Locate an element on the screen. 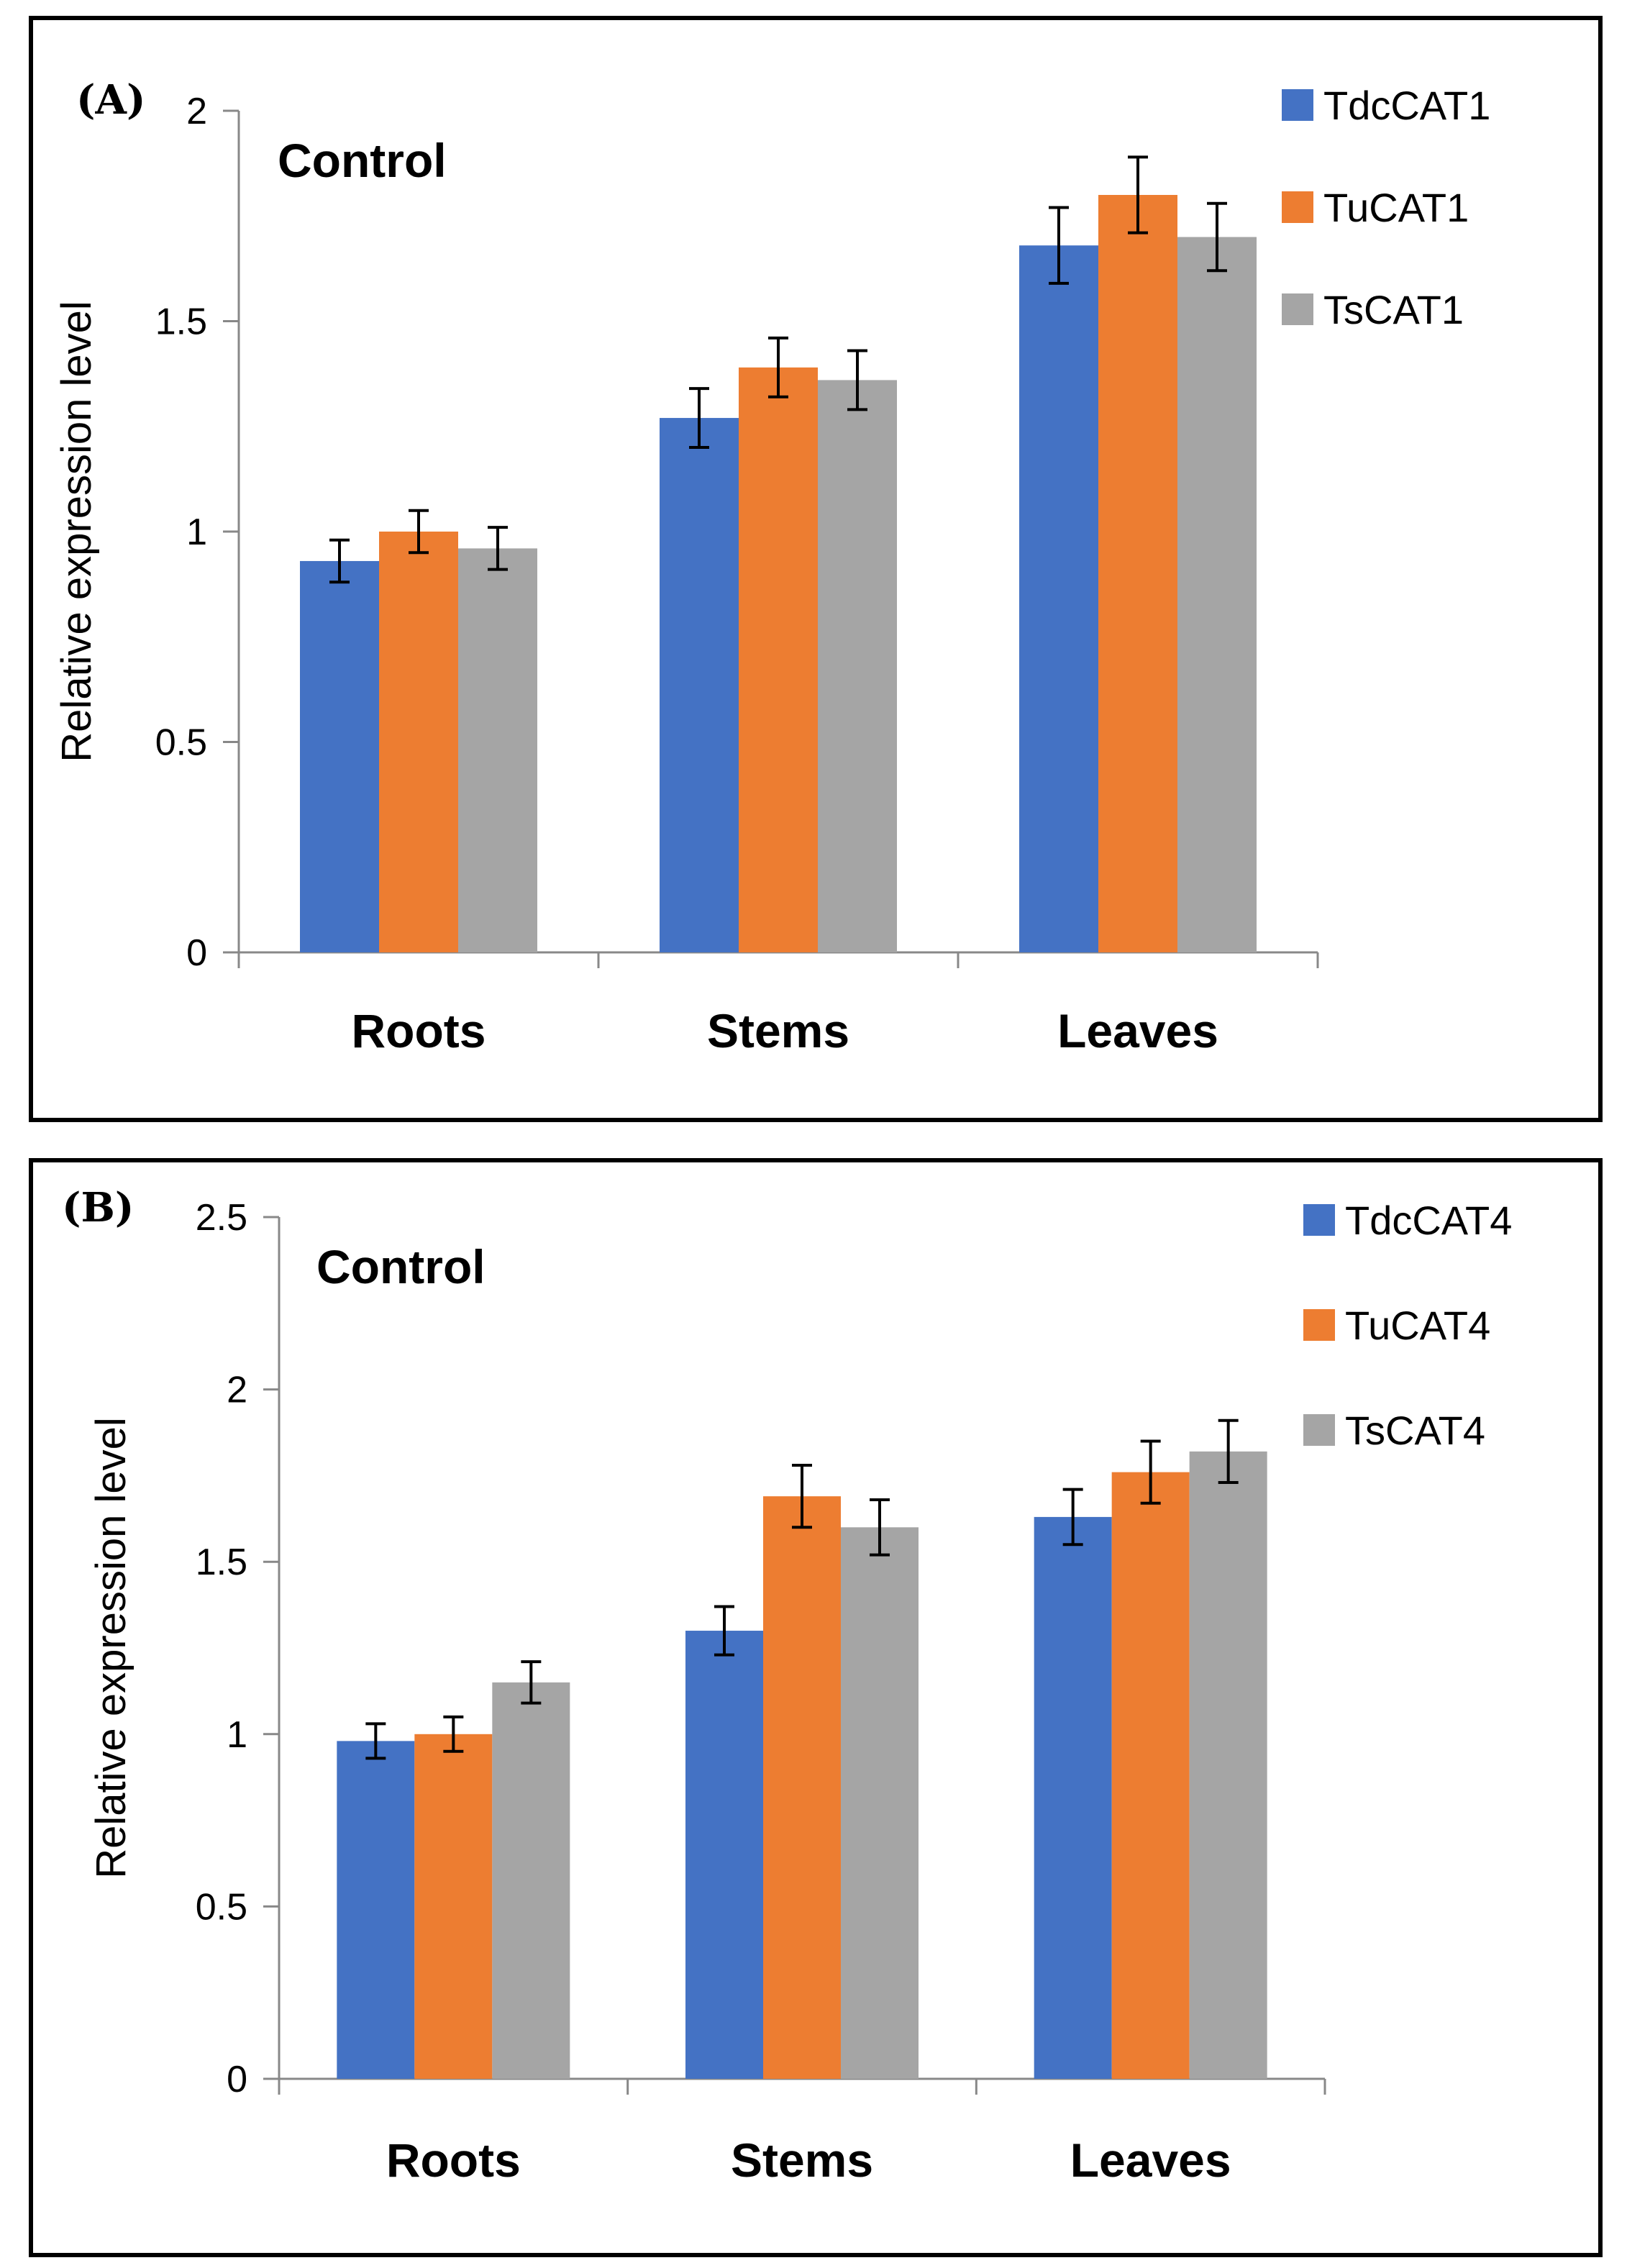  chart-b-bar-TdcCAT4-Roots is located at coordinates (376, 1910).